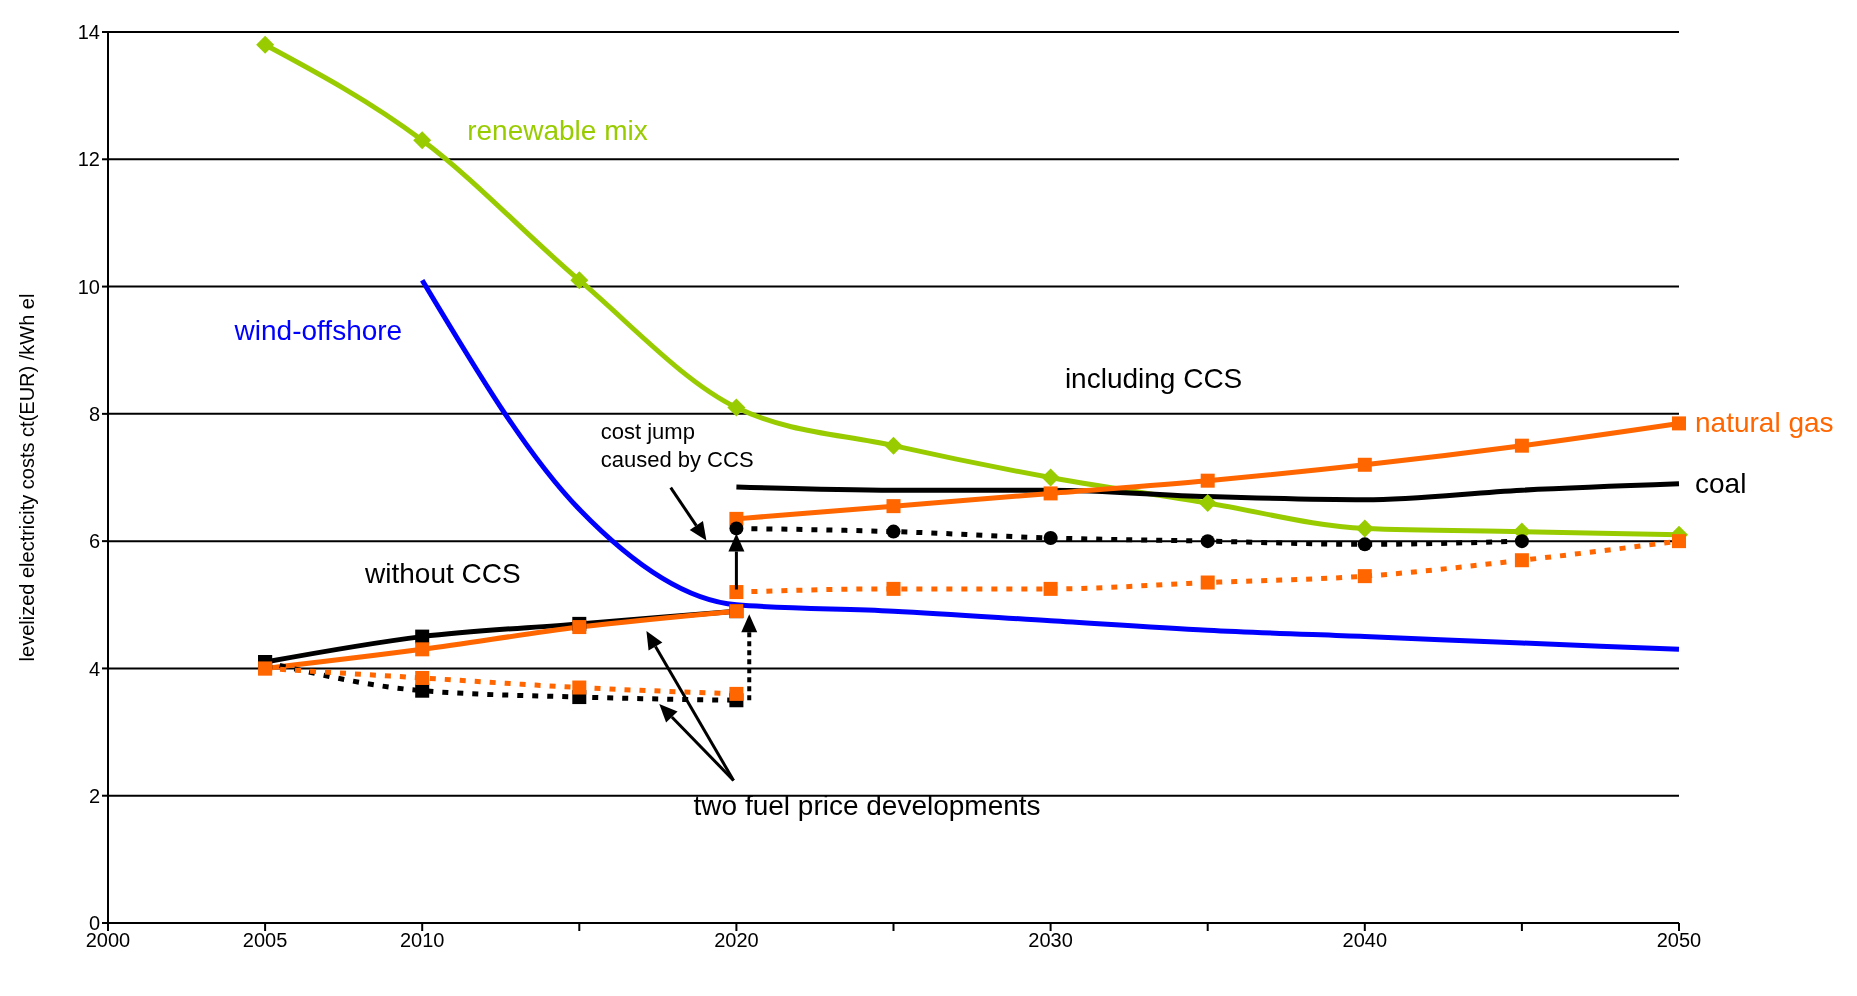 This screenshot has width=1857, height=996. Describe the element at coordinates (88, 32) in the screenshot. I see `y-tick-label: 14` at that location.